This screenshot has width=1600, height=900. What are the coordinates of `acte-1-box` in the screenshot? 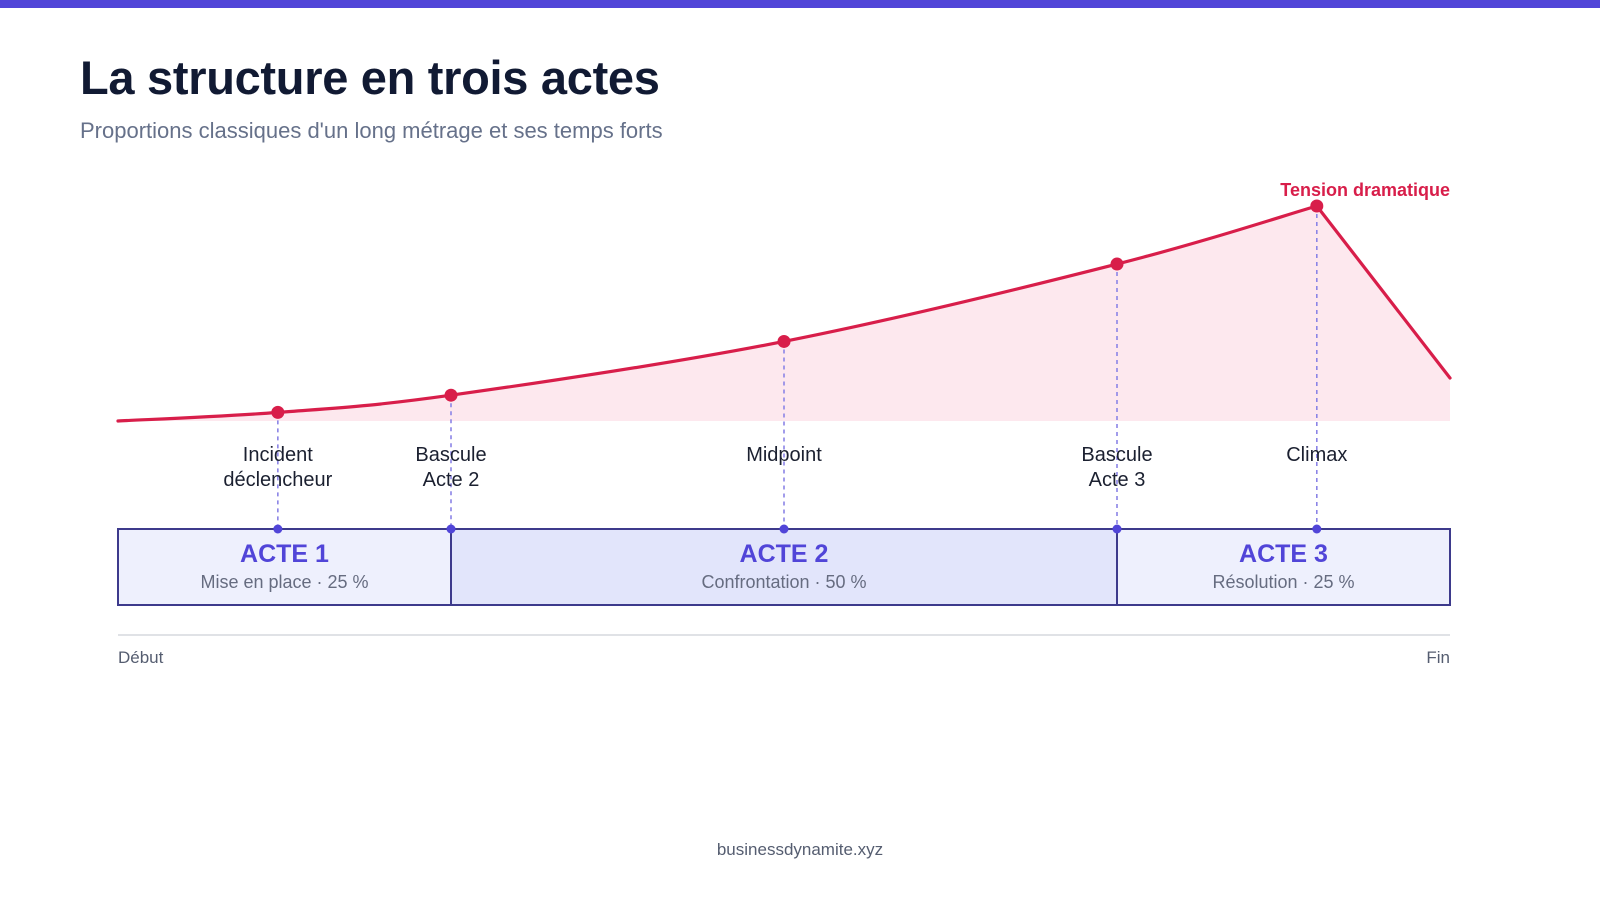 It's located at (284, 567).